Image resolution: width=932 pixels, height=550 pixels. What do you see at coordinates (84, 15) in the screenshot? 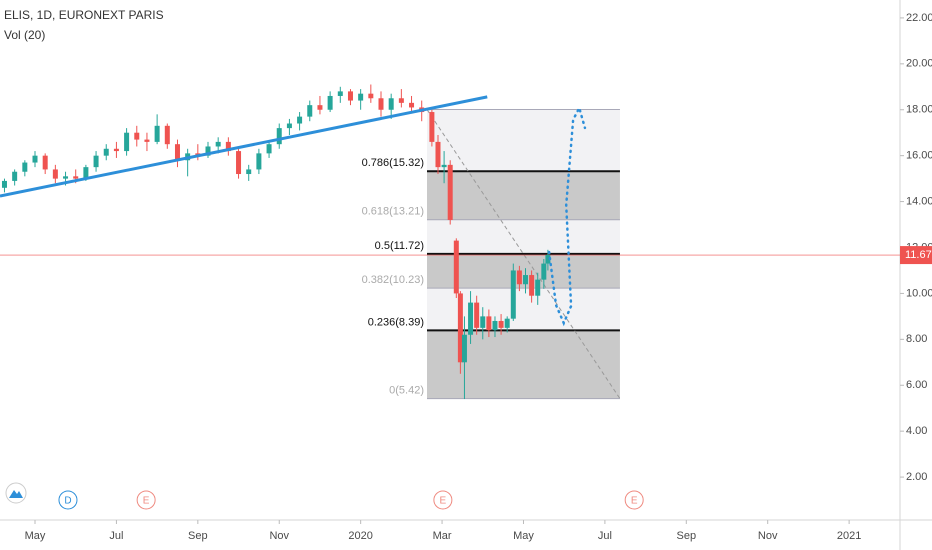
I see `symbol-title: ELIS, 1D, EURONEXT PARIS` at bounding box center [84, 15].